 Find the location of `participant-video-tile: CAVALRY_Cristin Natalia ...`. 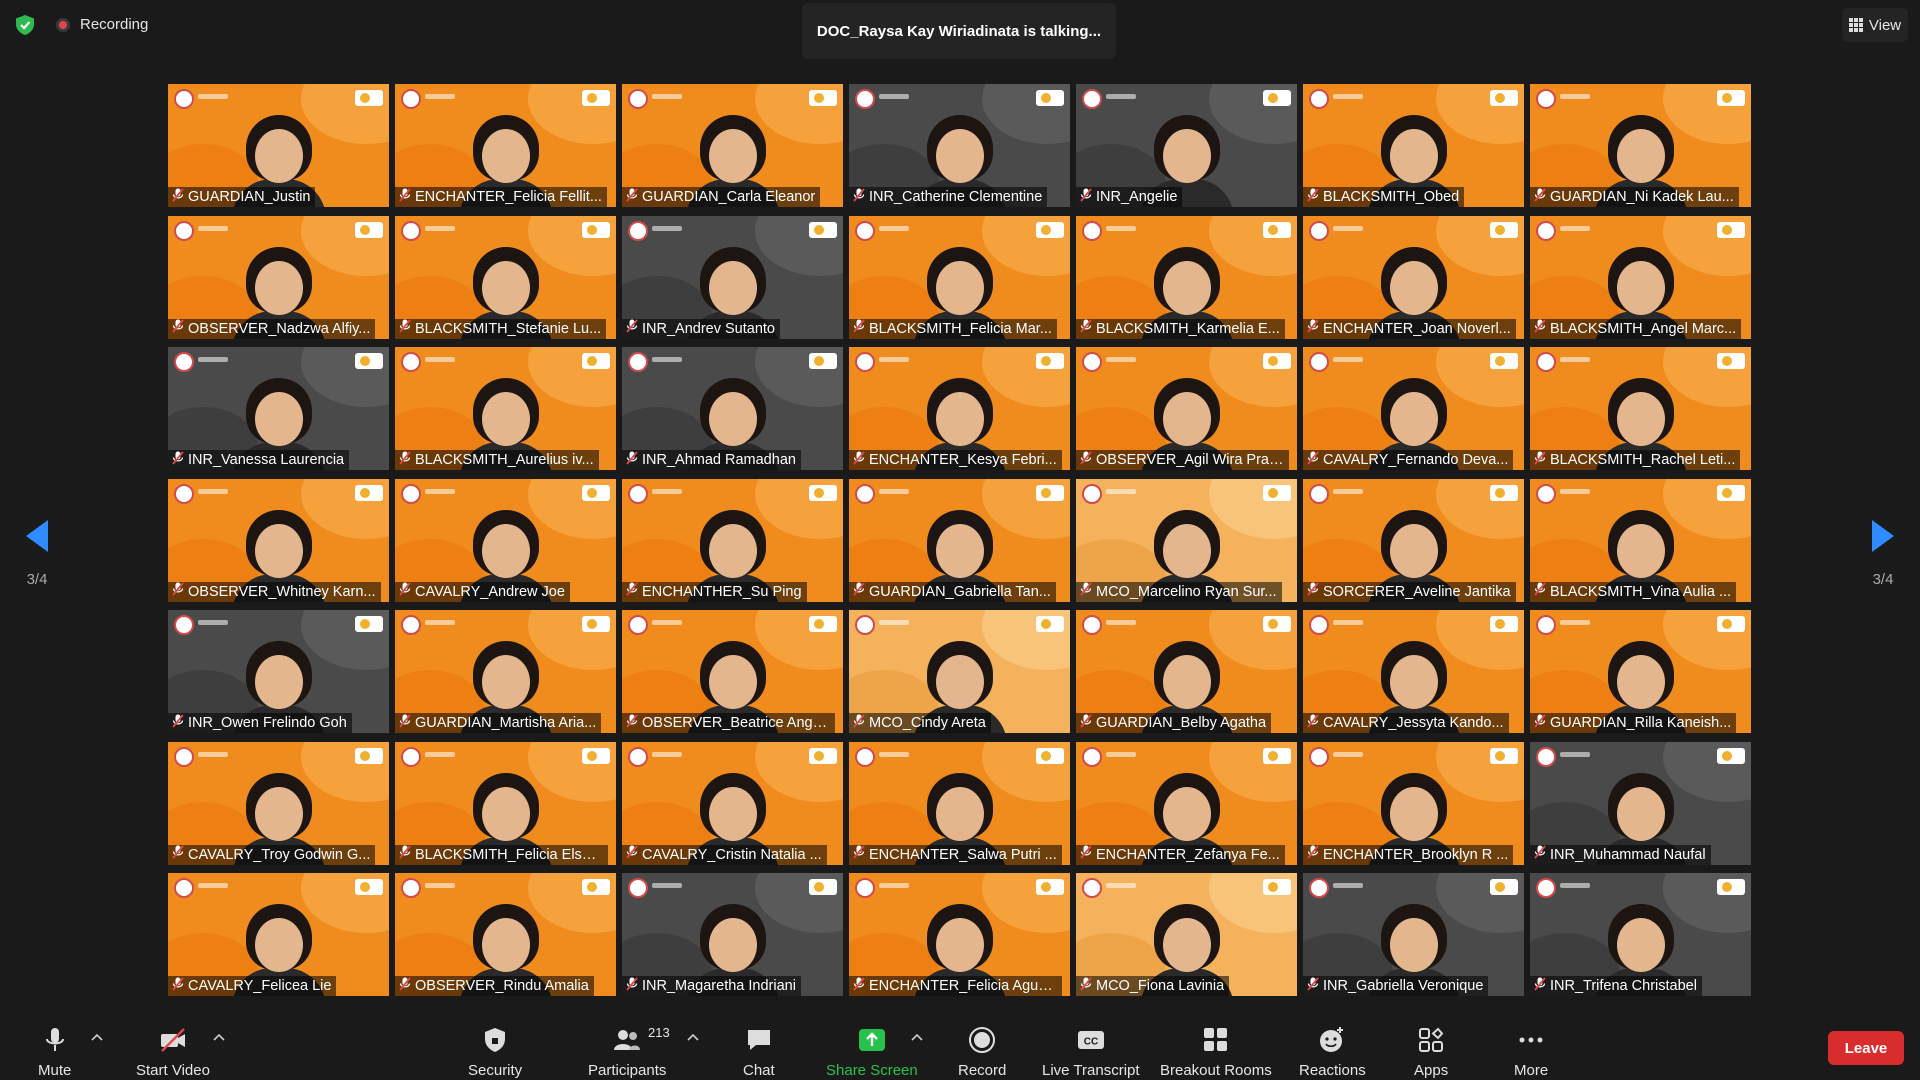

participant-video-tile: CAVALRY_Cristin Natalia ... is located at coordinates (732, 803).